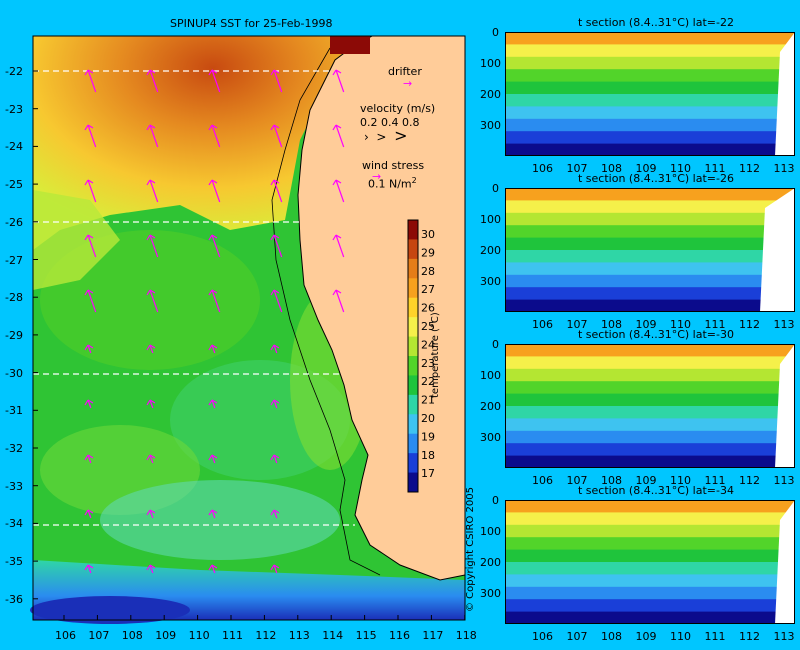  What do you see at coordinates (266, 635) in the screenshot?
I see `lon-tick-label: 112` at bounding box center [266, 635].